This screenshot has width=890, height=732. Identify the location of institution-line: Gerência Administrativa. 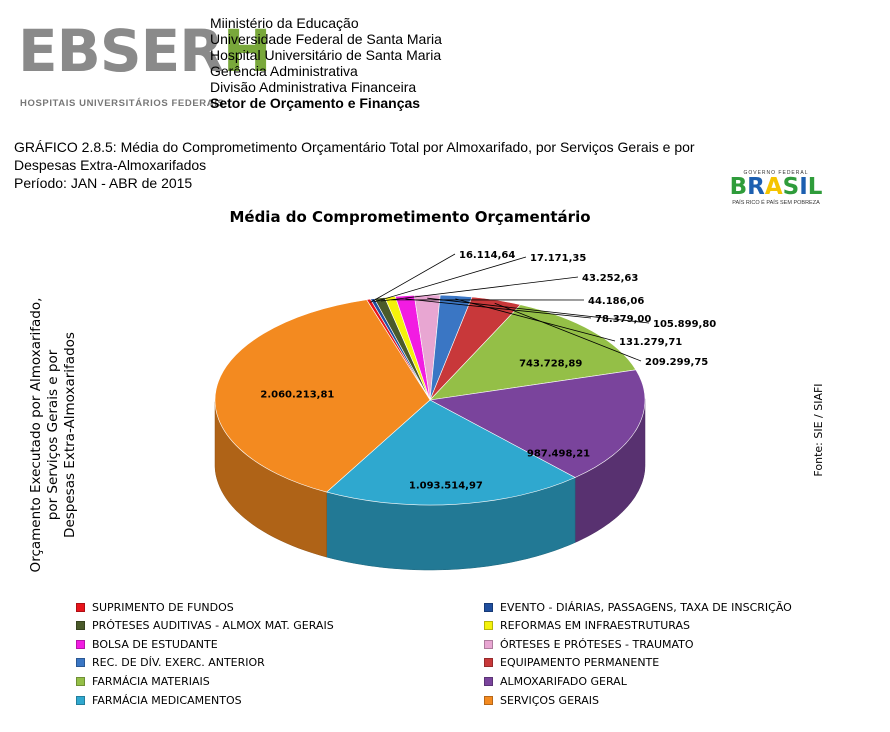
(284, 71).